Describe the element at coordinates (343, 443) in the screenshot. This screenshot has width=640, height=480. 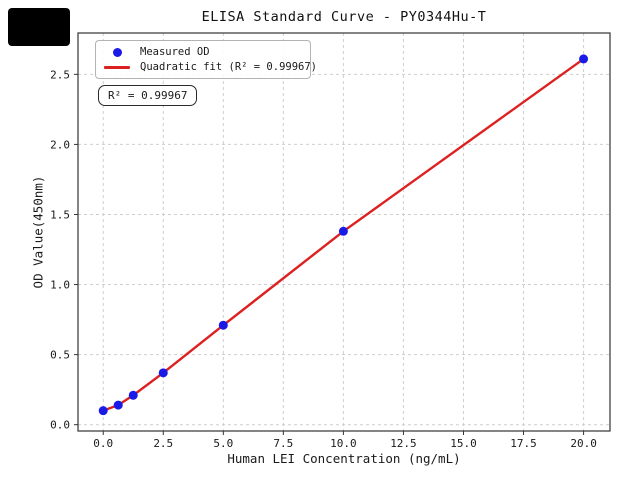
I see `x-tick-label: 10.0` at that location.